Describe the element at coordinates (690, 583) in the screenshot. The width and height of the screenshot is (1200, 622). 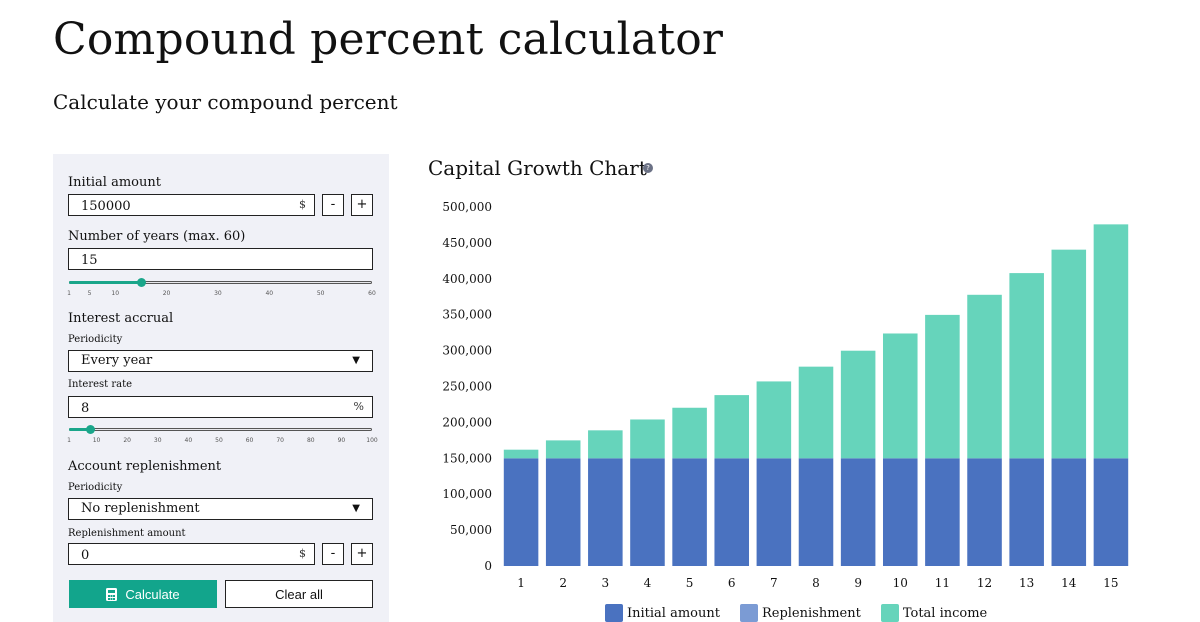
I see `x-tick-label: 5` at that location.